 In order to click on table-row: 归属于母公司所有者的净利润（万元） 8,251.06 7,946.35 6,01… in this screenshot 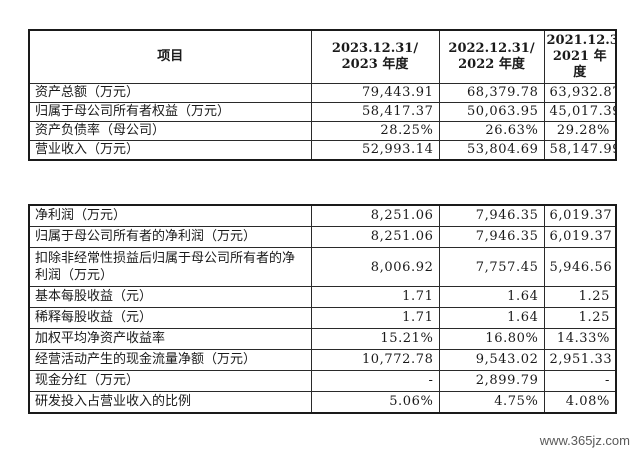, I will do `click(322, 237)`.